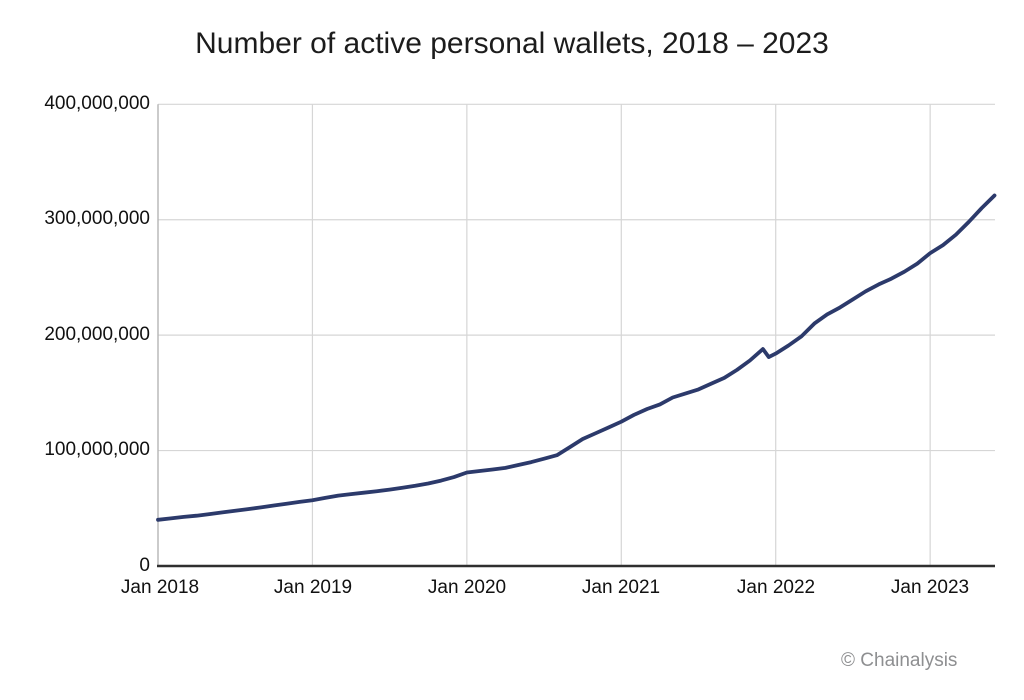 Image resolution: width=1024 pixels, height=700 pixels. What do you see at coordinates (97, 218) in the screenshot?
I see `y-axis-tick-label: 300,000,000` at bounding box center [97, 218].